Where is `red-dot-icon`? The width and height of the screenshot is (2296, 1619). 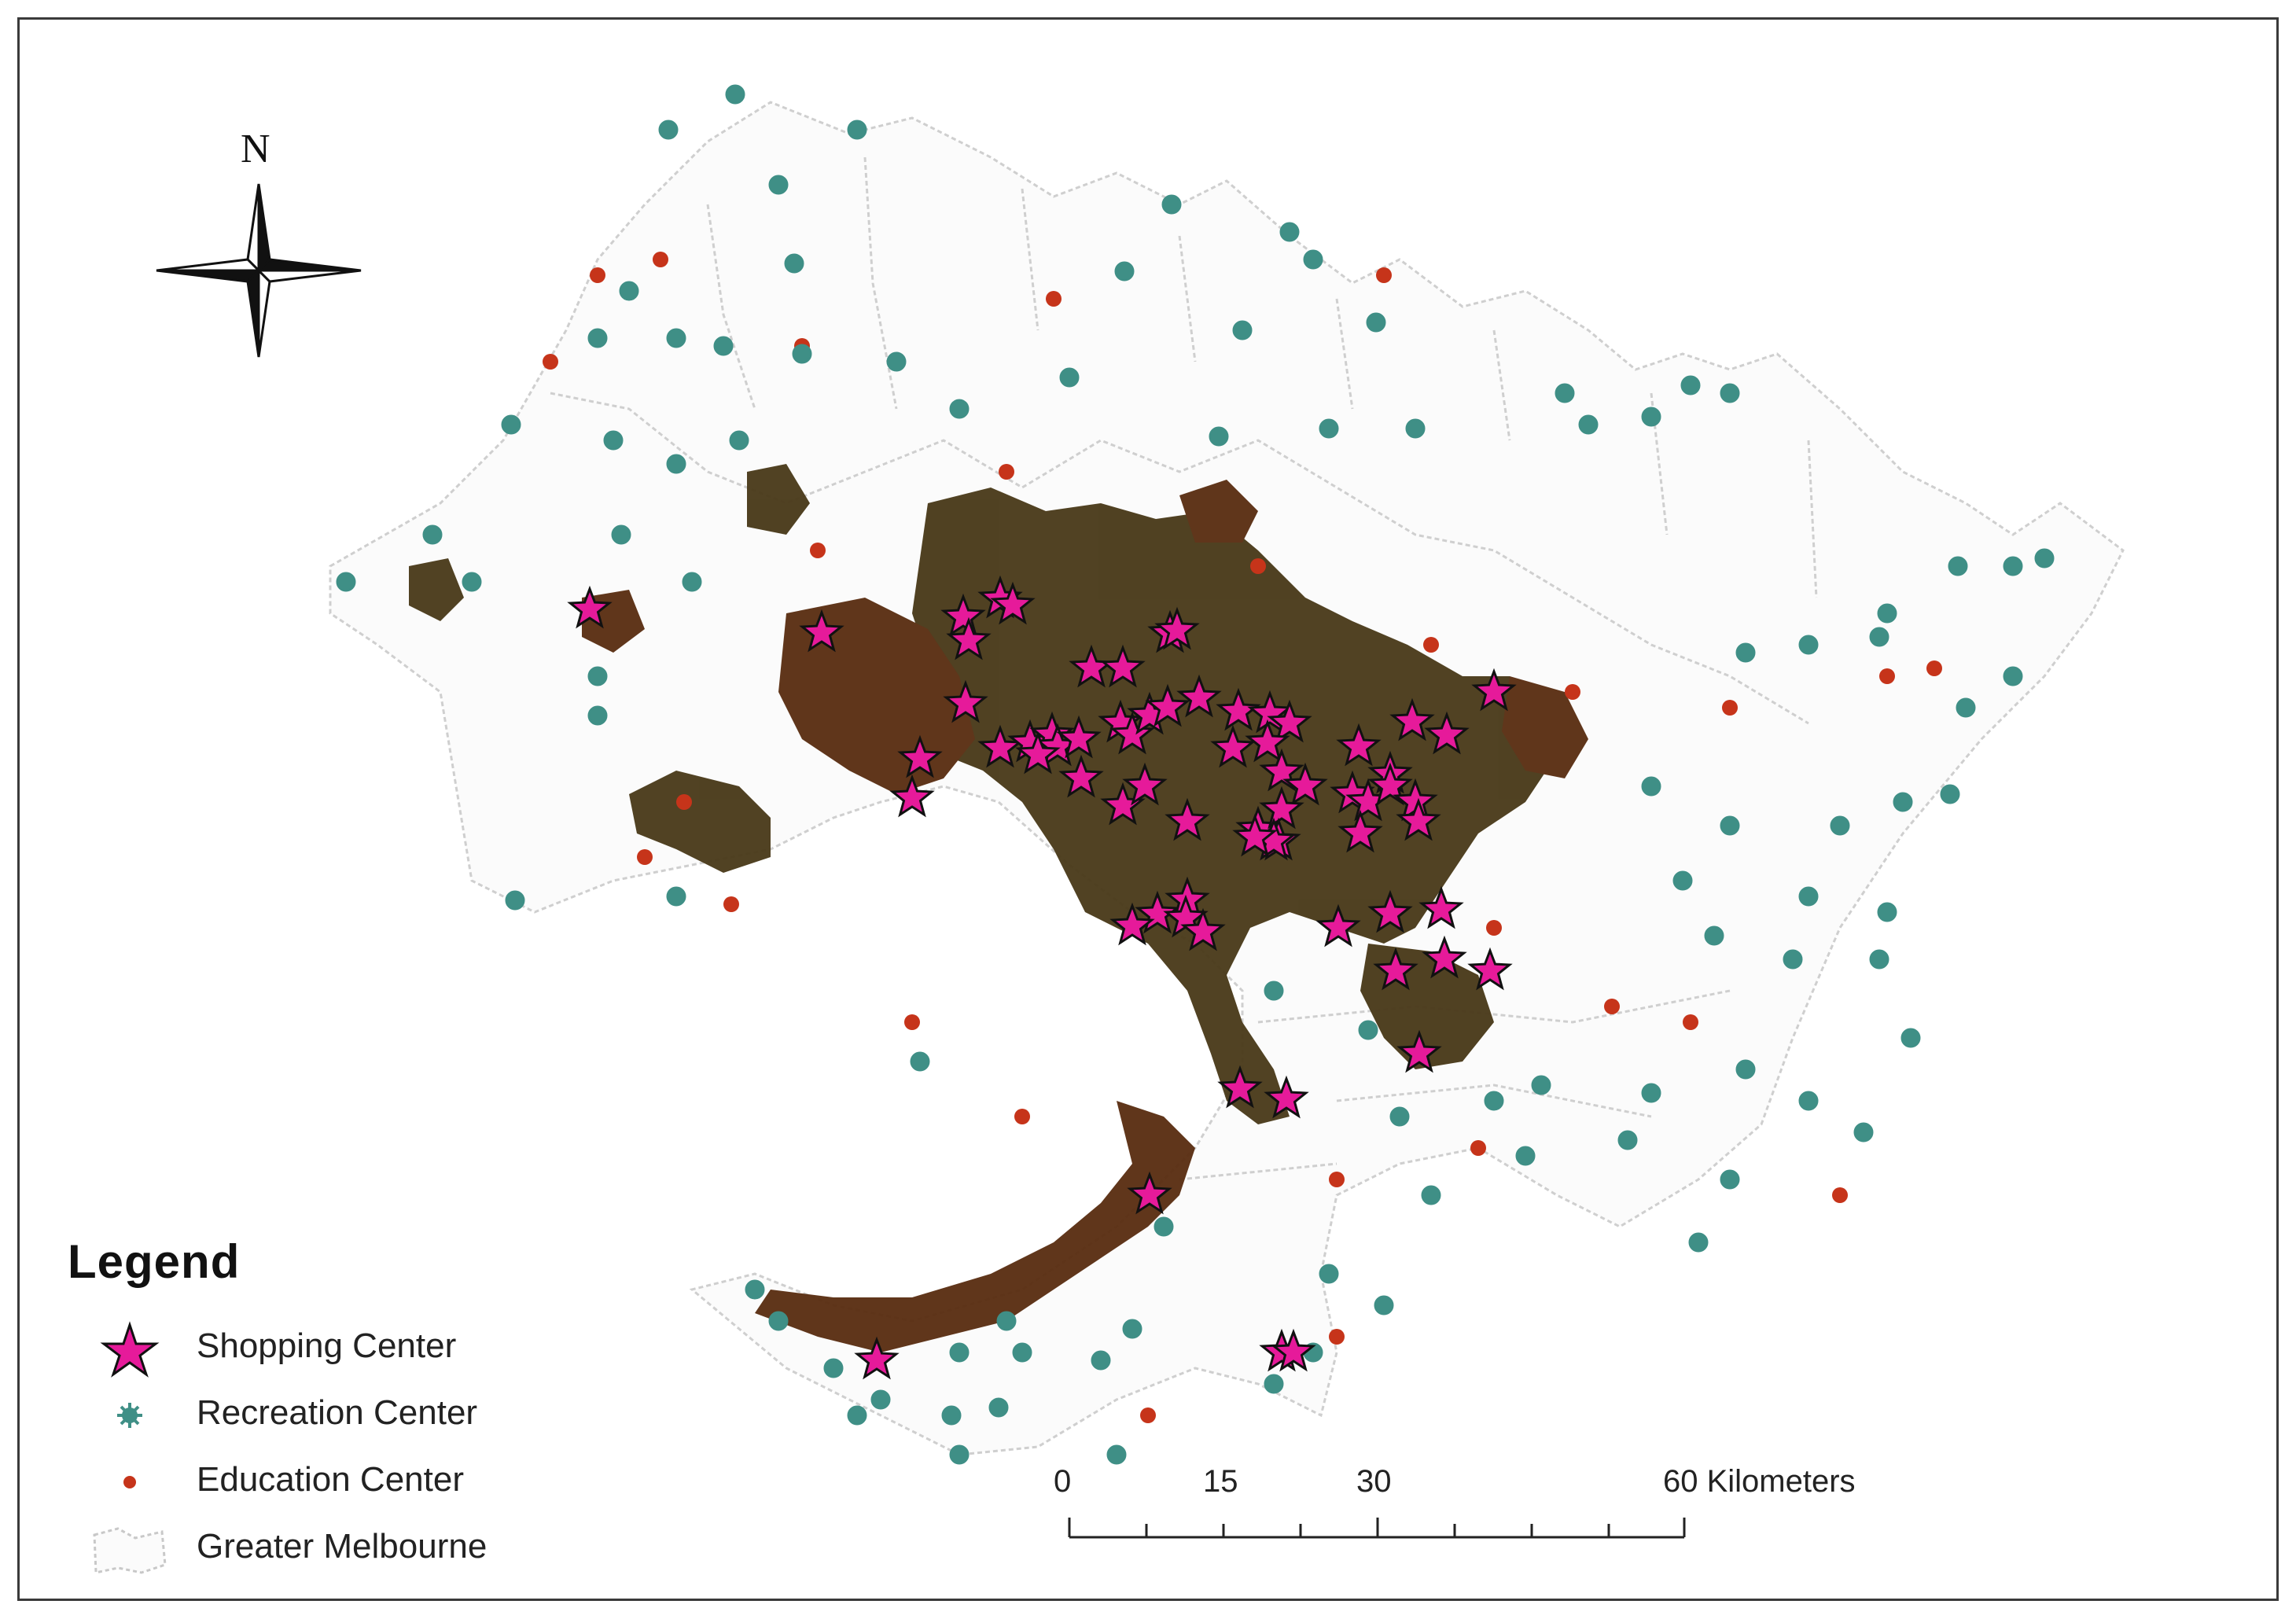 red-dot-icon is located at coordinates (129, 1482).